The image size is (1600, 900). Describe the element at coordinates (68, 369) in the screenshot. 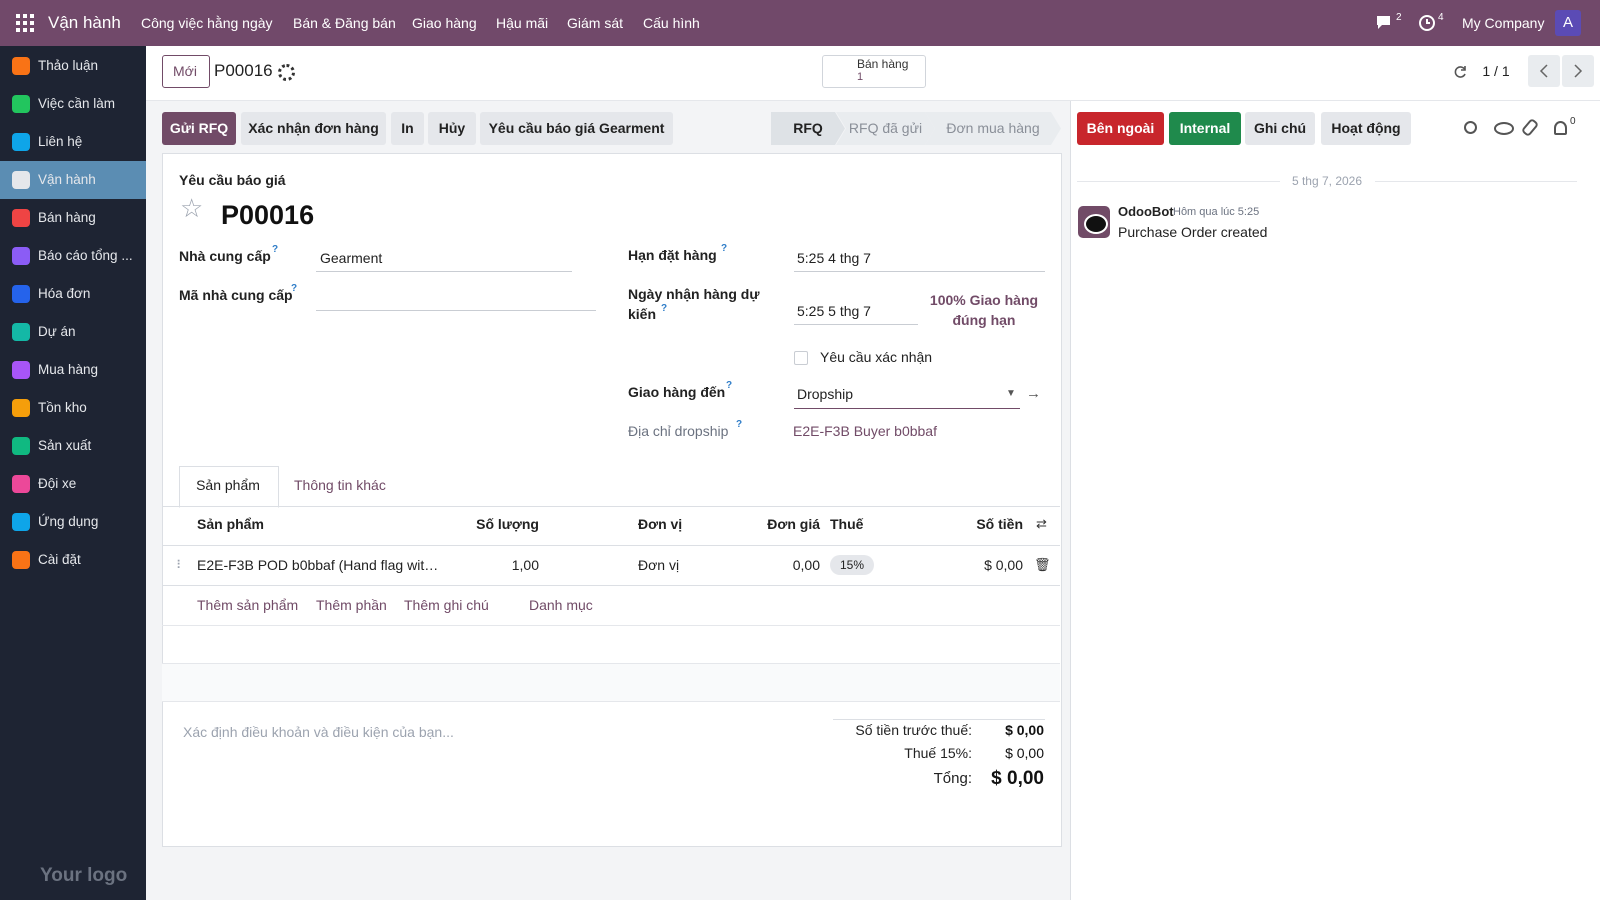

I see `sidebar-item: Mua hàng` at that location.